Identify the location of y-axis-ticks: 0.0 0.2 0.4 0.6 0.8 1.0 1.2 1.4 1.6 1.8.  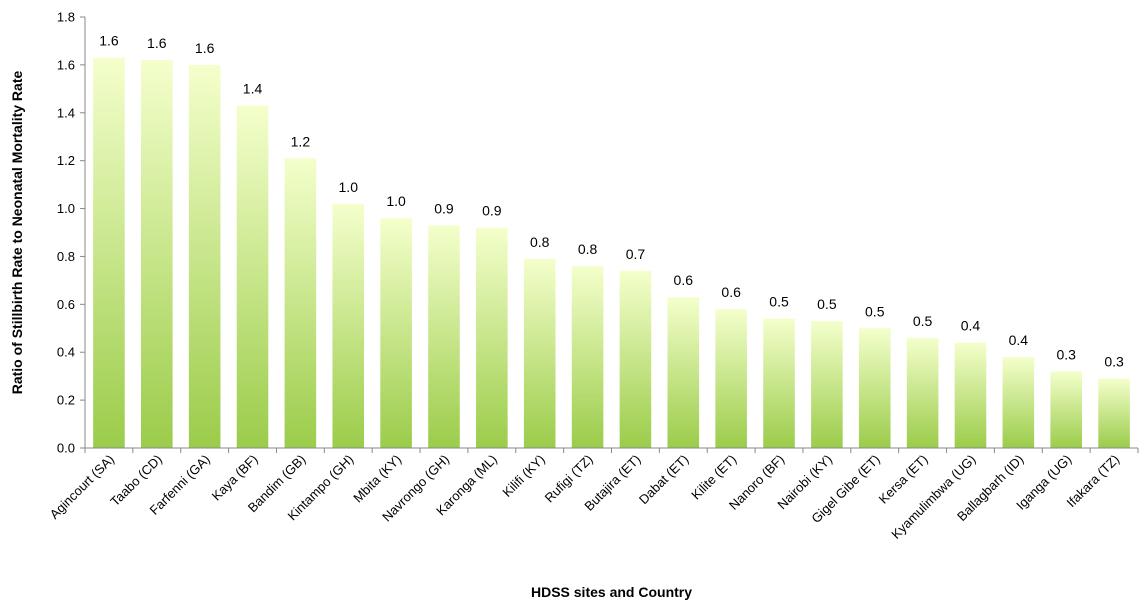
(71, 233).